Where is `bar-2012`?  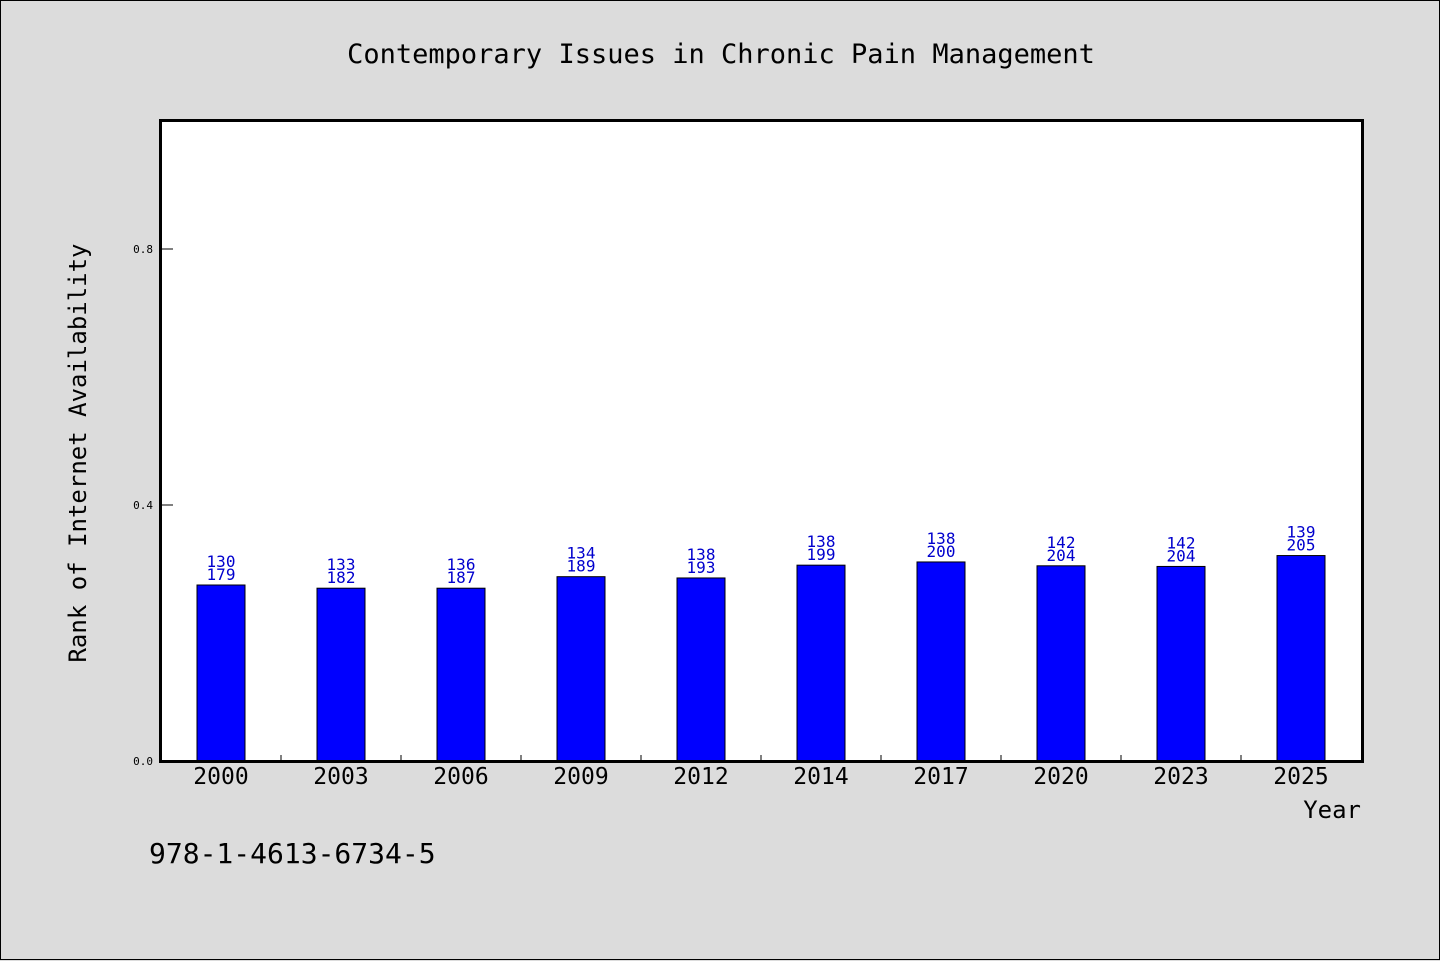
bar-2012 is located at coordinates (701, 669).